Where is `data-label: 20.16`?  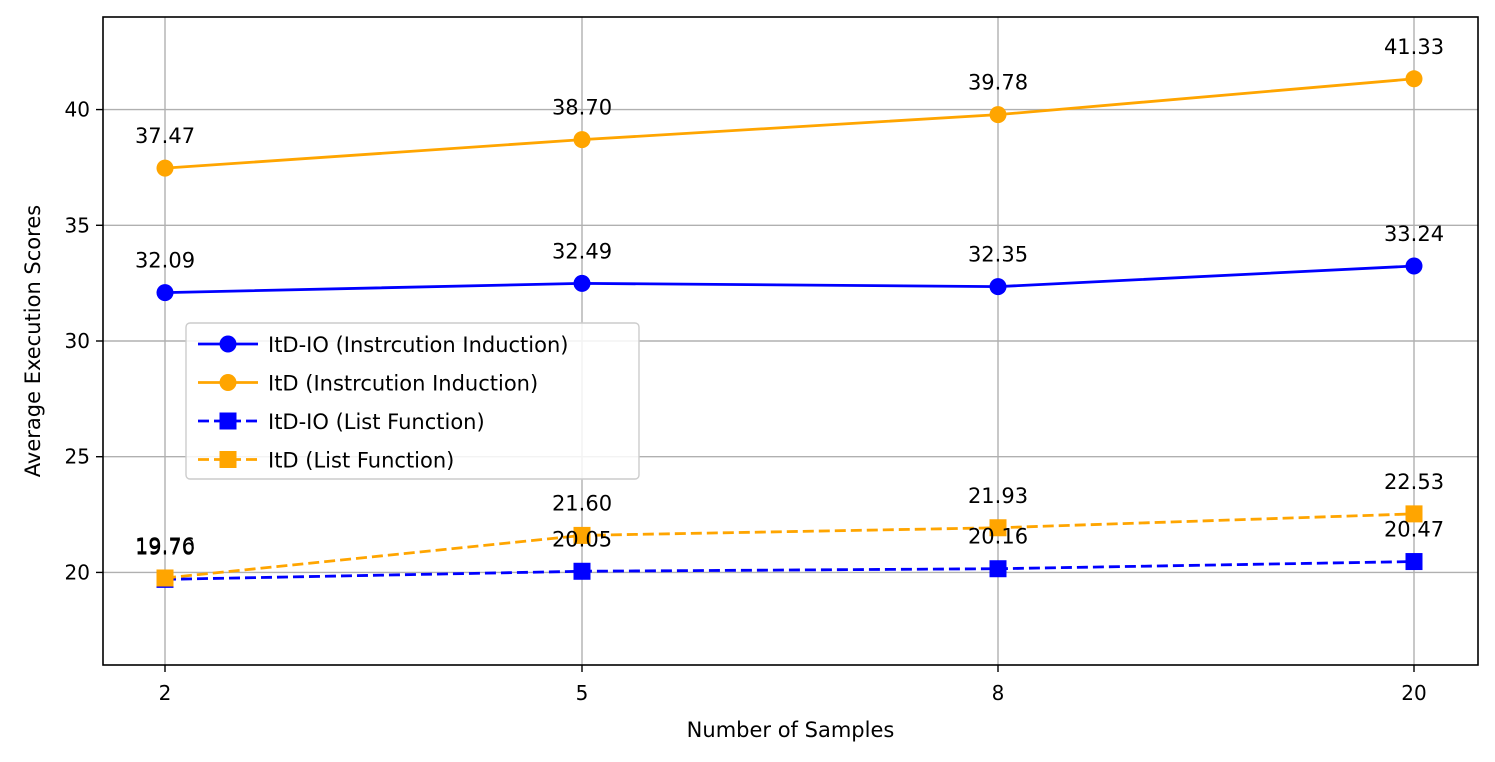
data-label: 20.16 is located at coordinates (998, 537).